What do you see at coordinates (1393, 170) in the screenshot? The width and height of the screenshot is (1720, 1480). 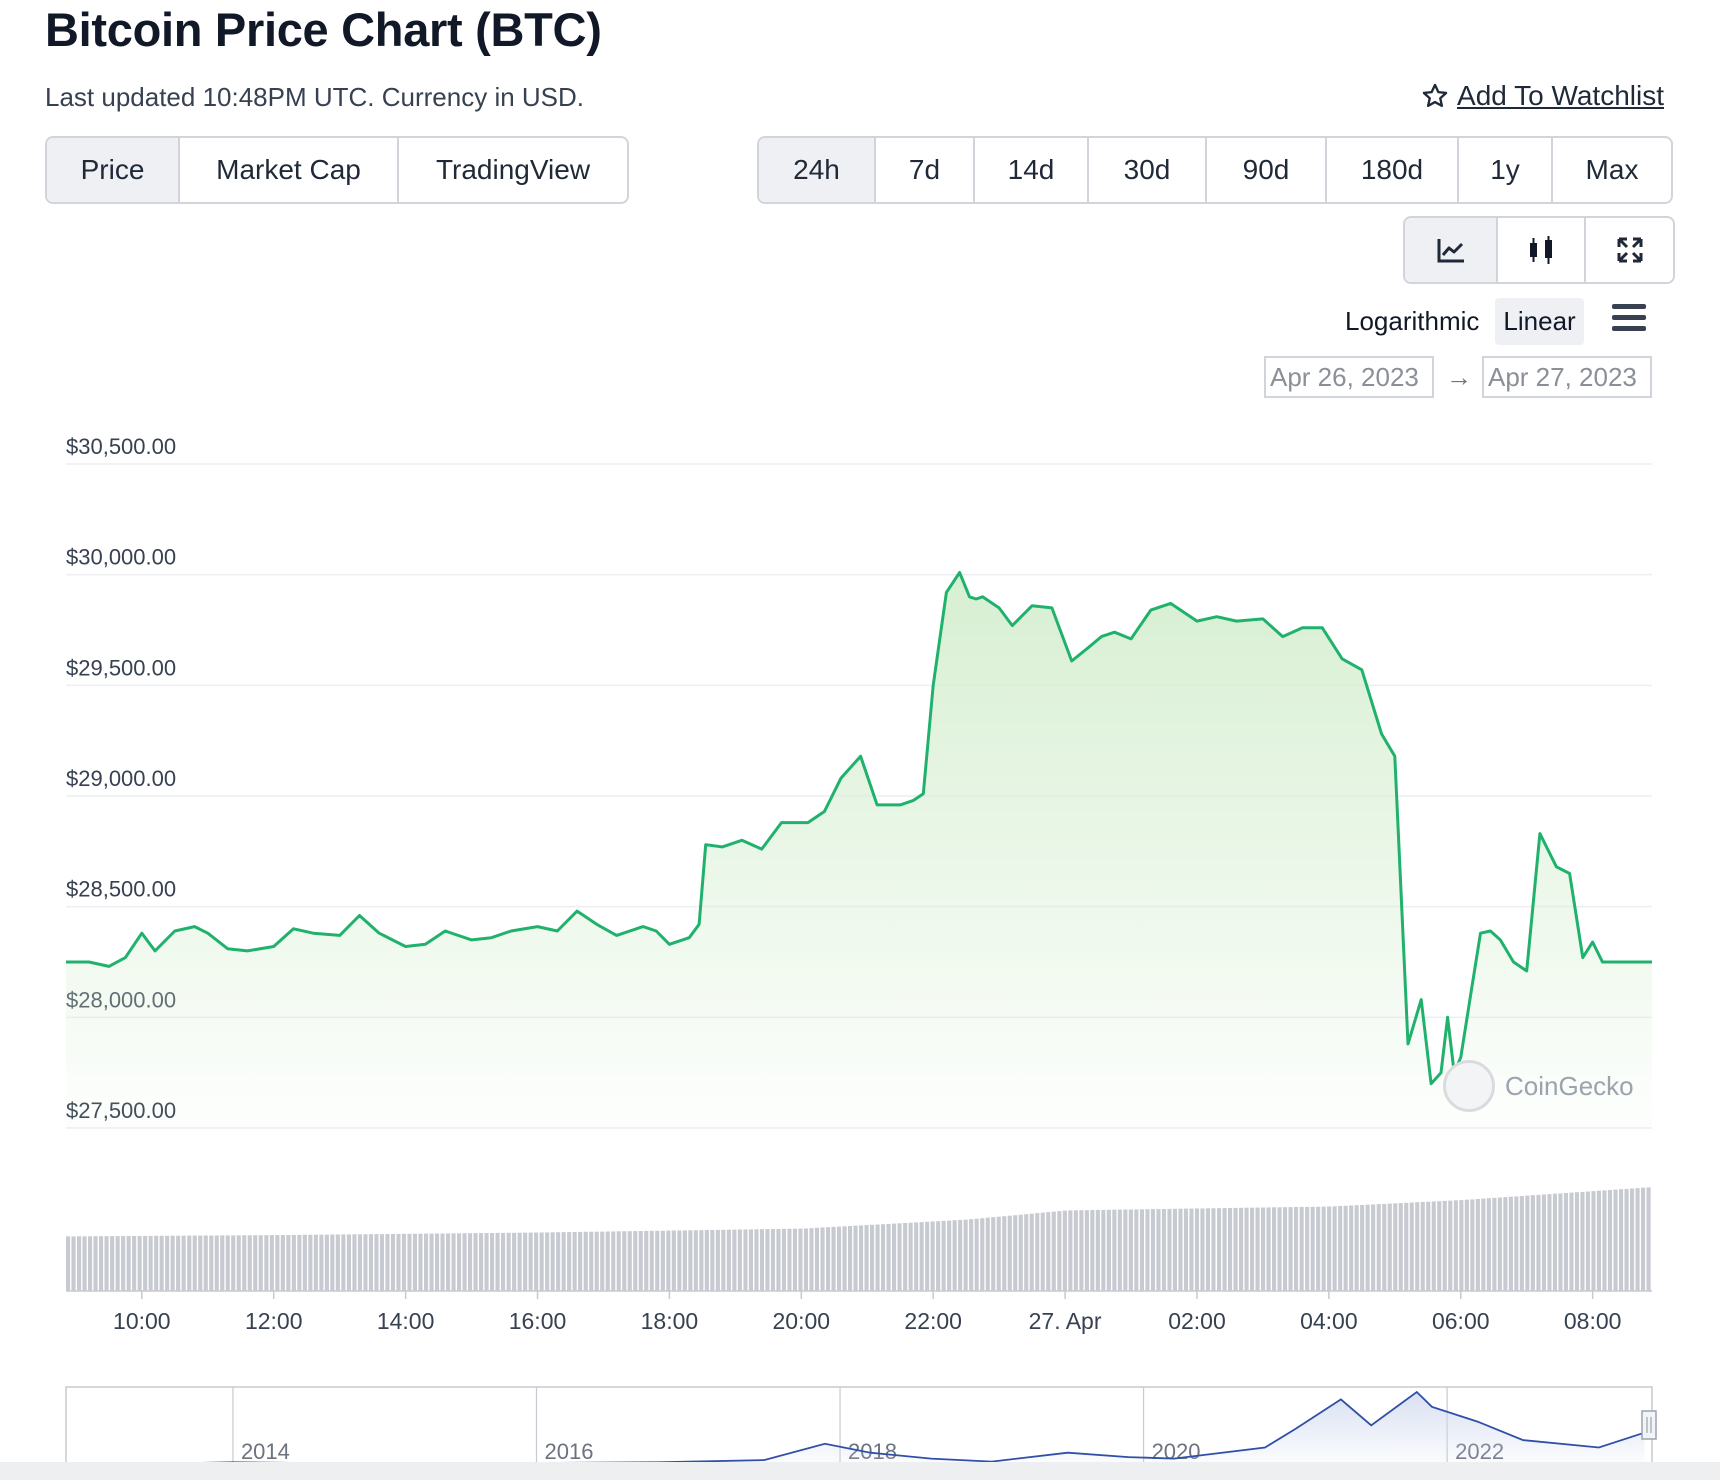 I see `range-180d-button: 180d` at bounding box center [1393, 170].